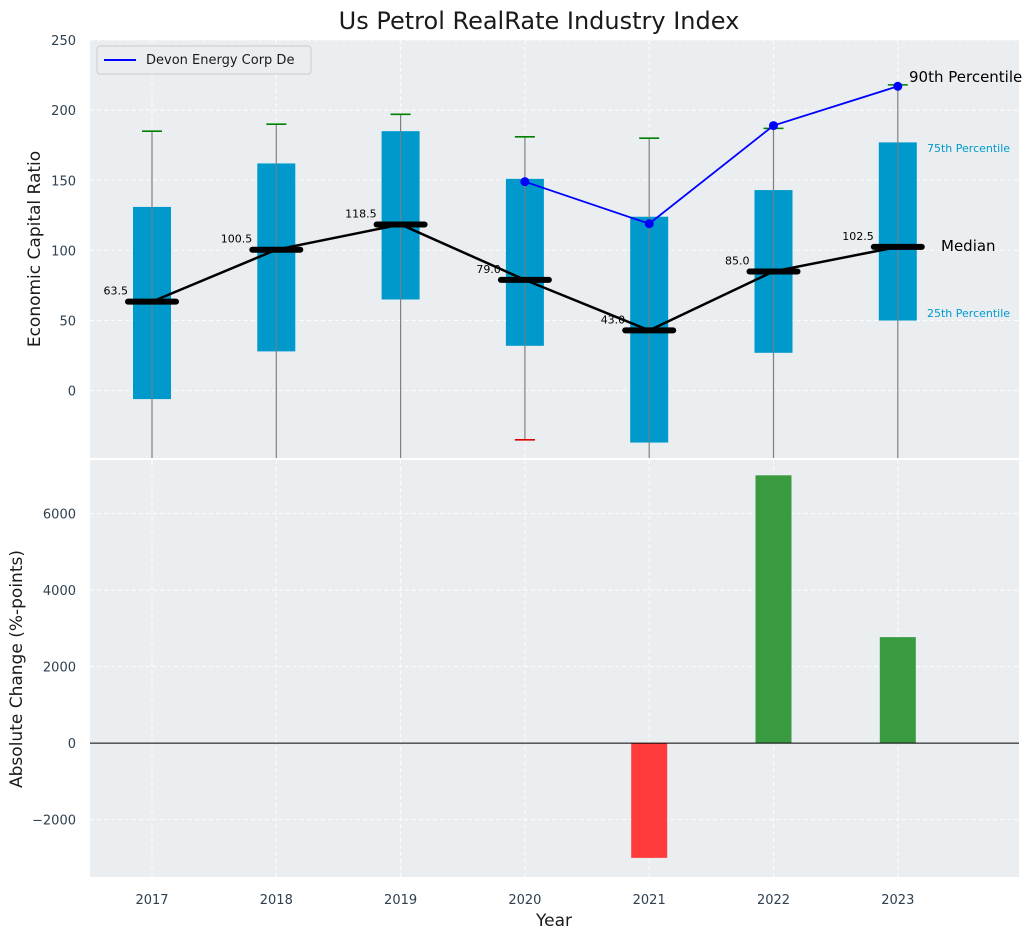 The width and height of the screenshot is (1030, 940). I want to click on bottom-y-ticks: −2000 0 2000 4000 6000, so click(54, 668).